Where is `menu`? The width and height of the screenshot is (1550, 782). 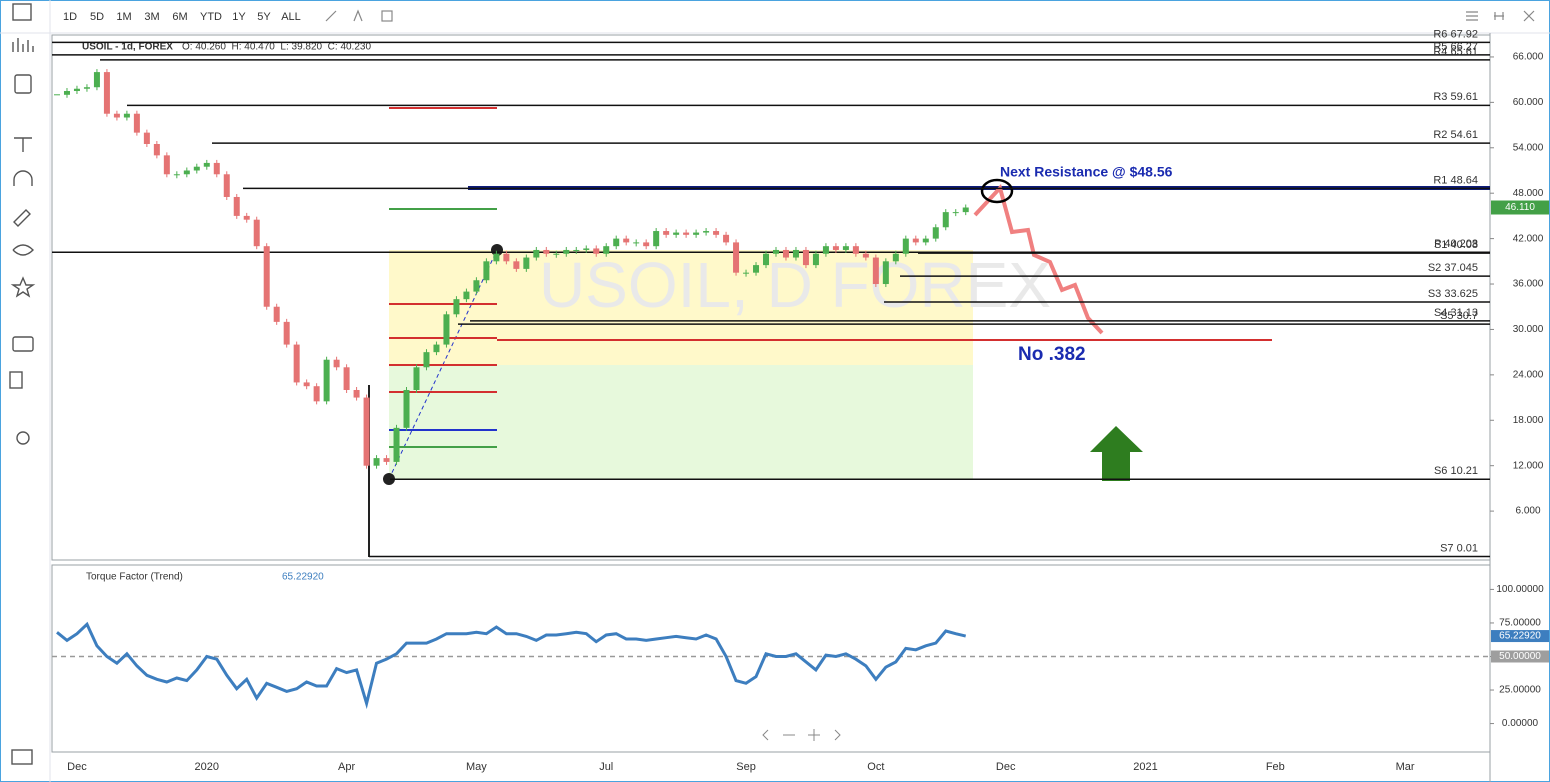 menu is located at coordinates (1472, 16).